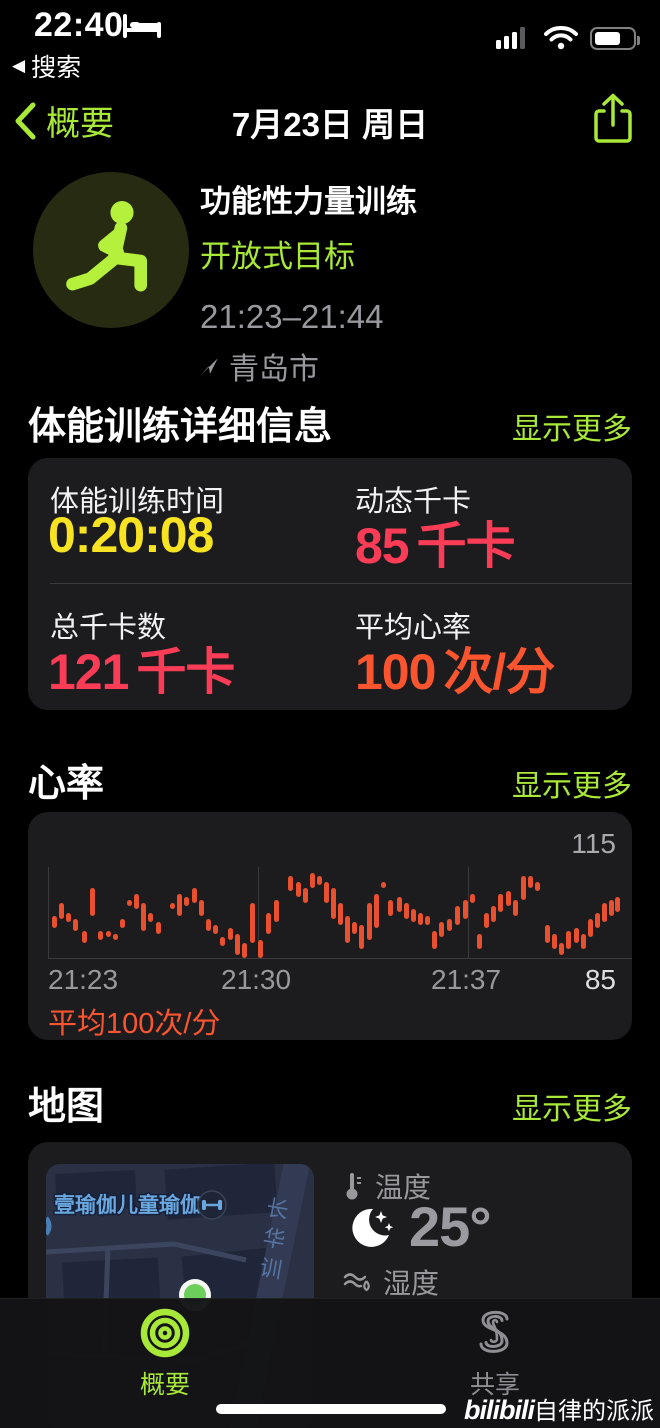 The height and width of the screenshot is (1428, 660). I want to click on metric-value-workout-time: 0:20:08, so click(131, 535).